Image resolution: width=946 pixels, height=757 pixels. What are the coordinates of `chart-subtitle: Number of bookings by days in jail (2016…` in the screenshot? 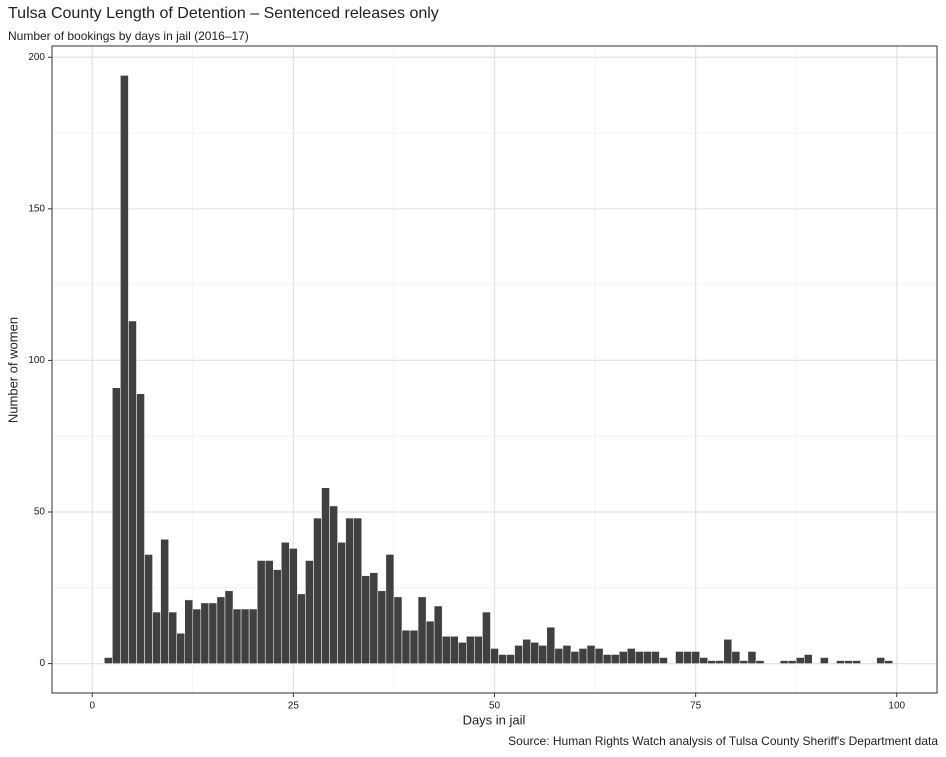 It's located at (128, 36).